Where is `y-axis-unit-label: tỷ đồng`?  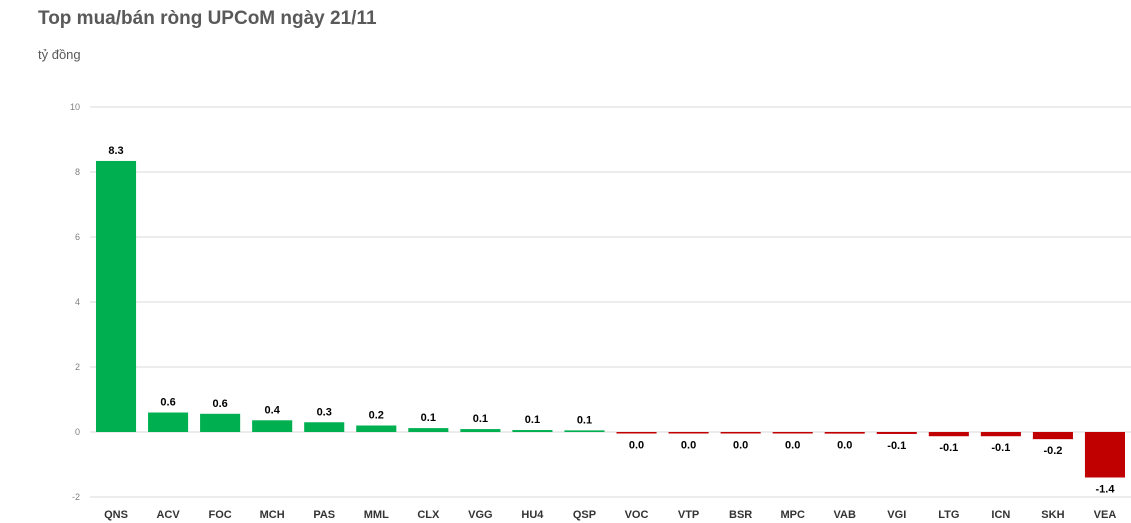
y-axis-unit-label: tỷ đồng is located at coordinates (59, 54).